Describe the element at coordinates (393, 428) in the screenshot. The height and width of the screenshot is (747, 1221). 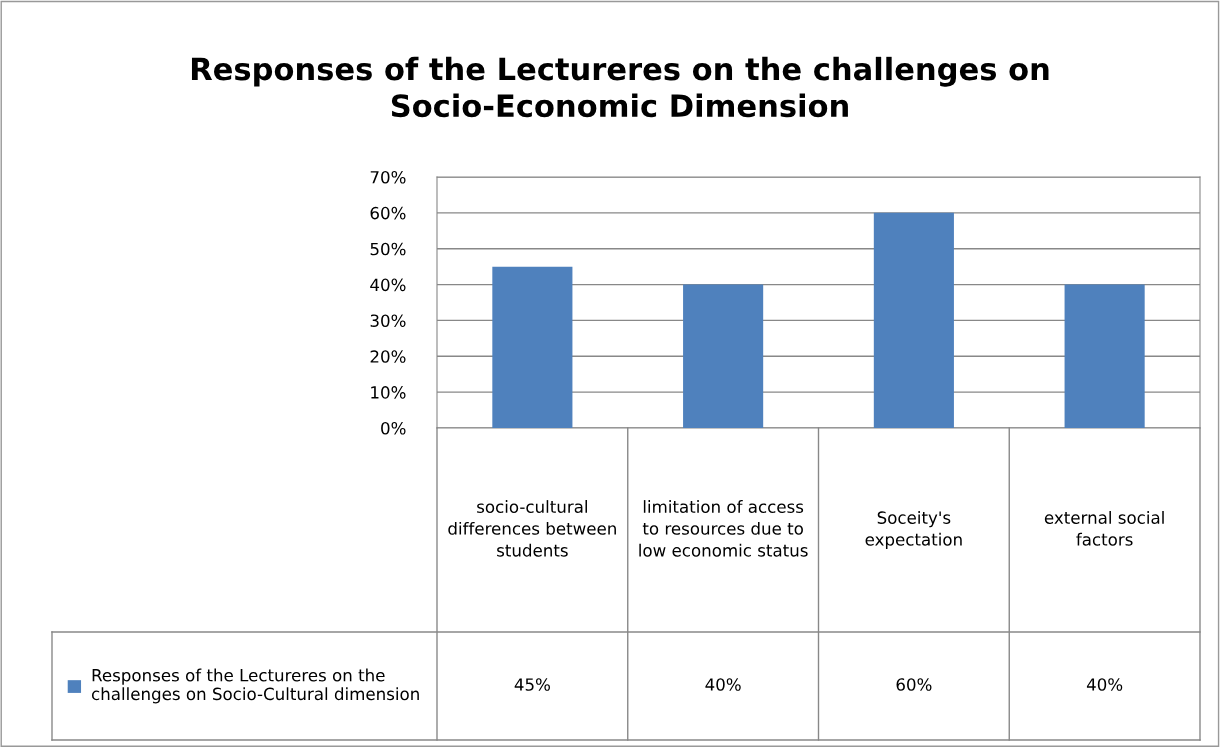
I see `y-tick-label: 0%` at that location.